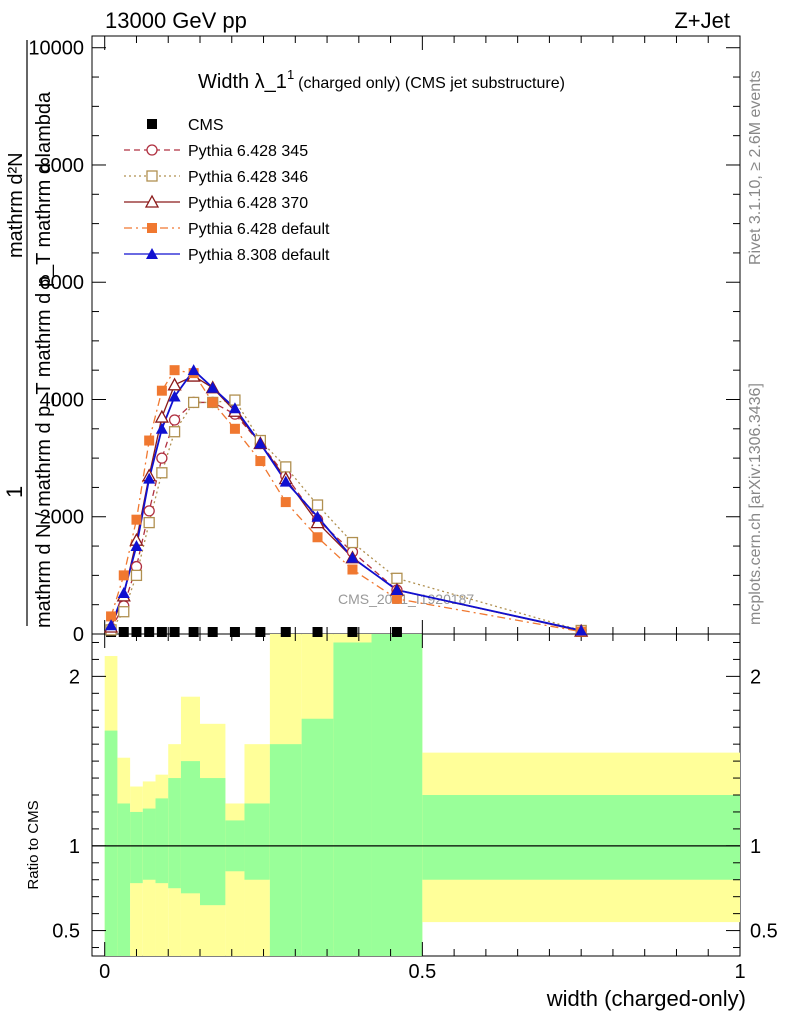  What do you see at coordinates (242, 82) in the screenshot?
I see `chart-title-main: Width λ_1` at bounding box center [242, 82].